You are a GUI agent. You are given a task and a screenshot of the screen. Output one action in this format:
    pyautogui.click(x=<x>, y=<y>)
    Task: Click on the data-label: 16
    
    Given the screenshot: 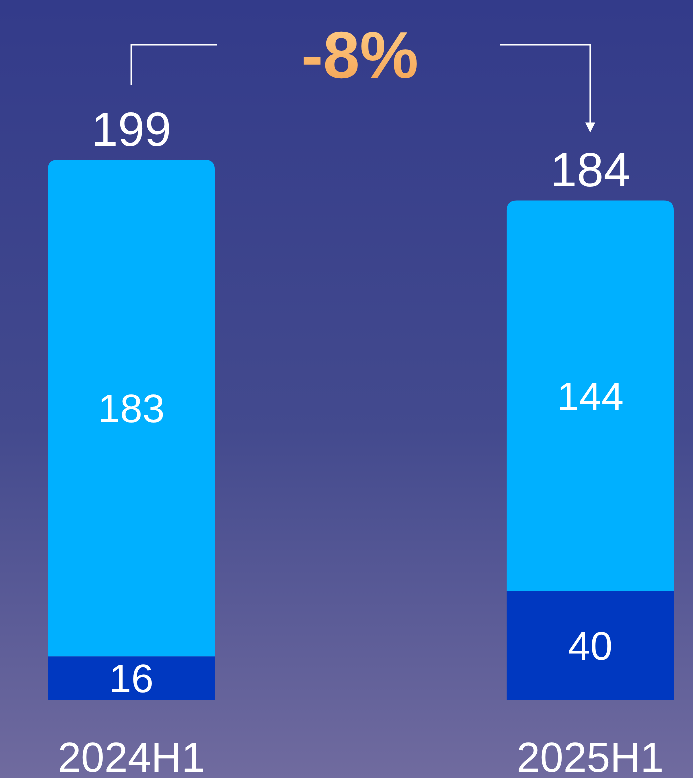 What is the action you would take?
    pyautogui.click(x=131, y=680)
    